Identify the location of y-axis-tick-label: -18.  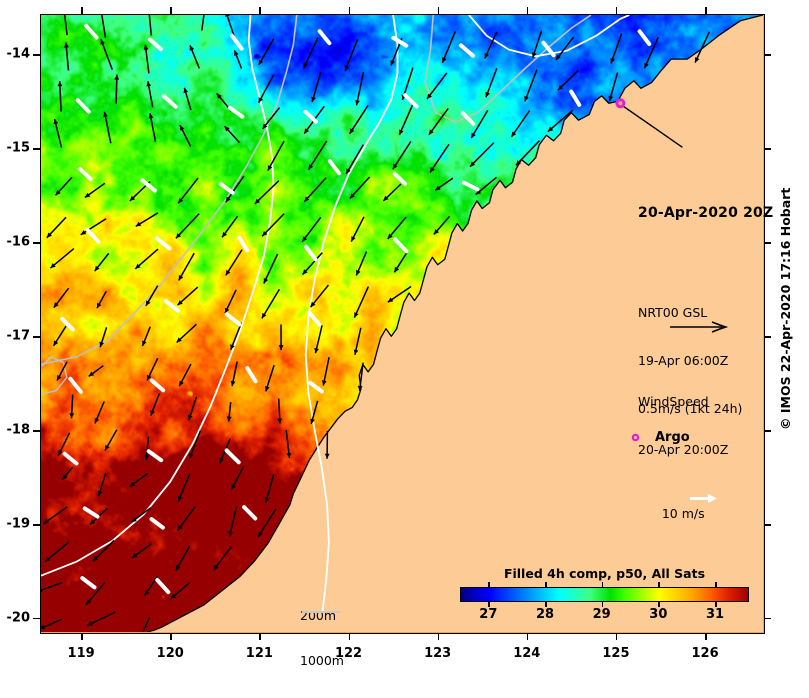
(18, 430).